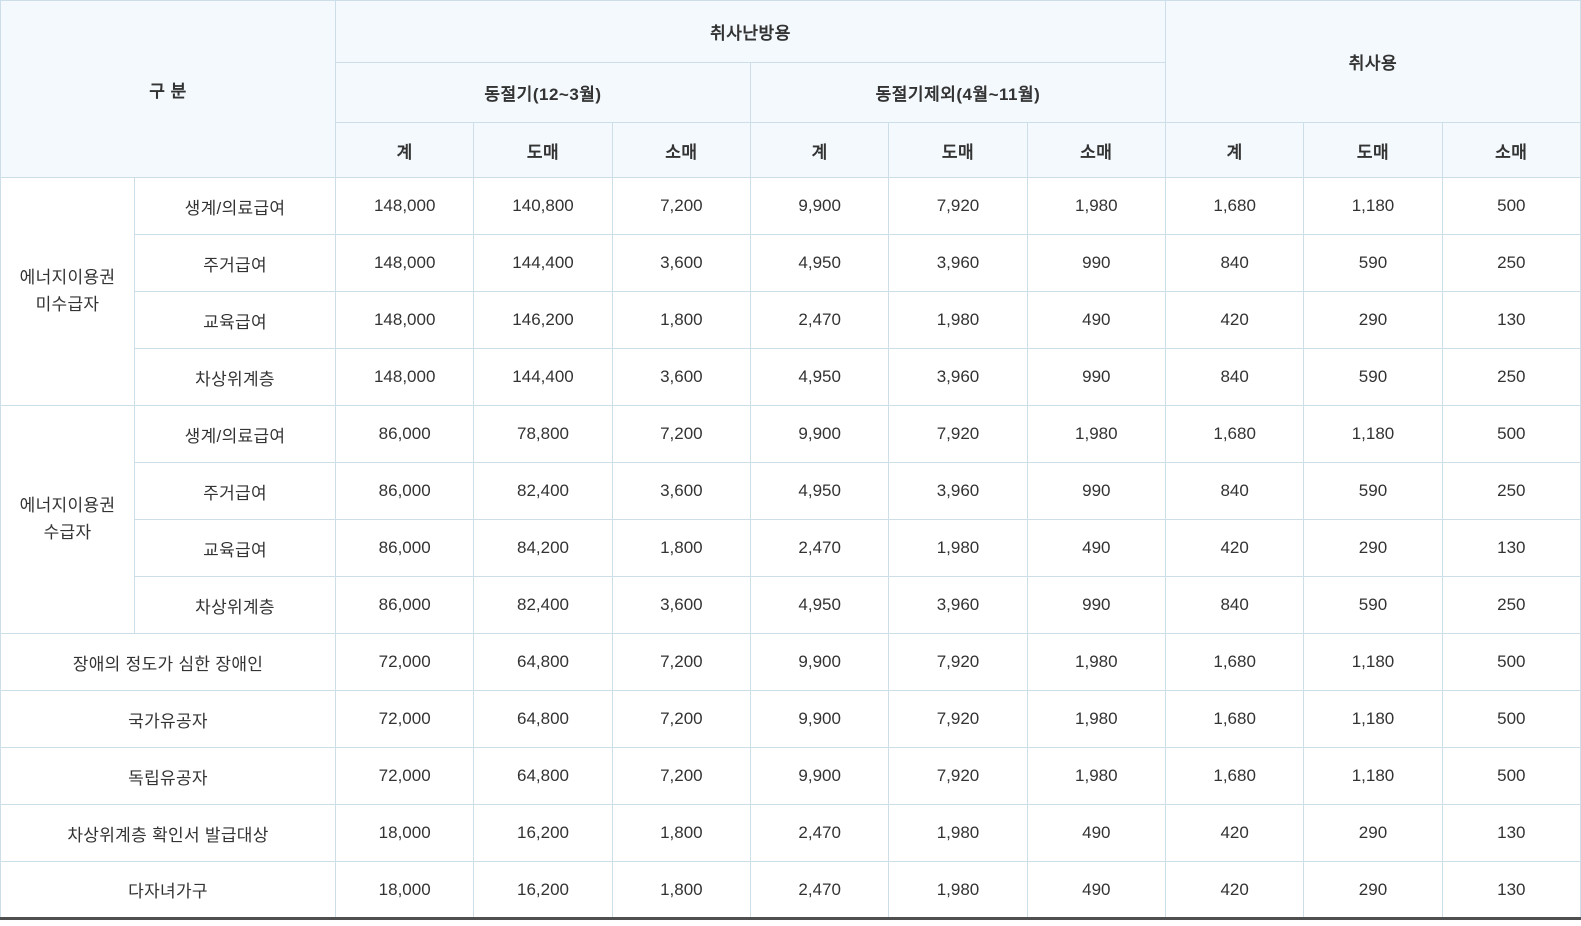  Describe the element at coordinates (543, 548) in the screenshot. I see `cell: 84,200` at that location.